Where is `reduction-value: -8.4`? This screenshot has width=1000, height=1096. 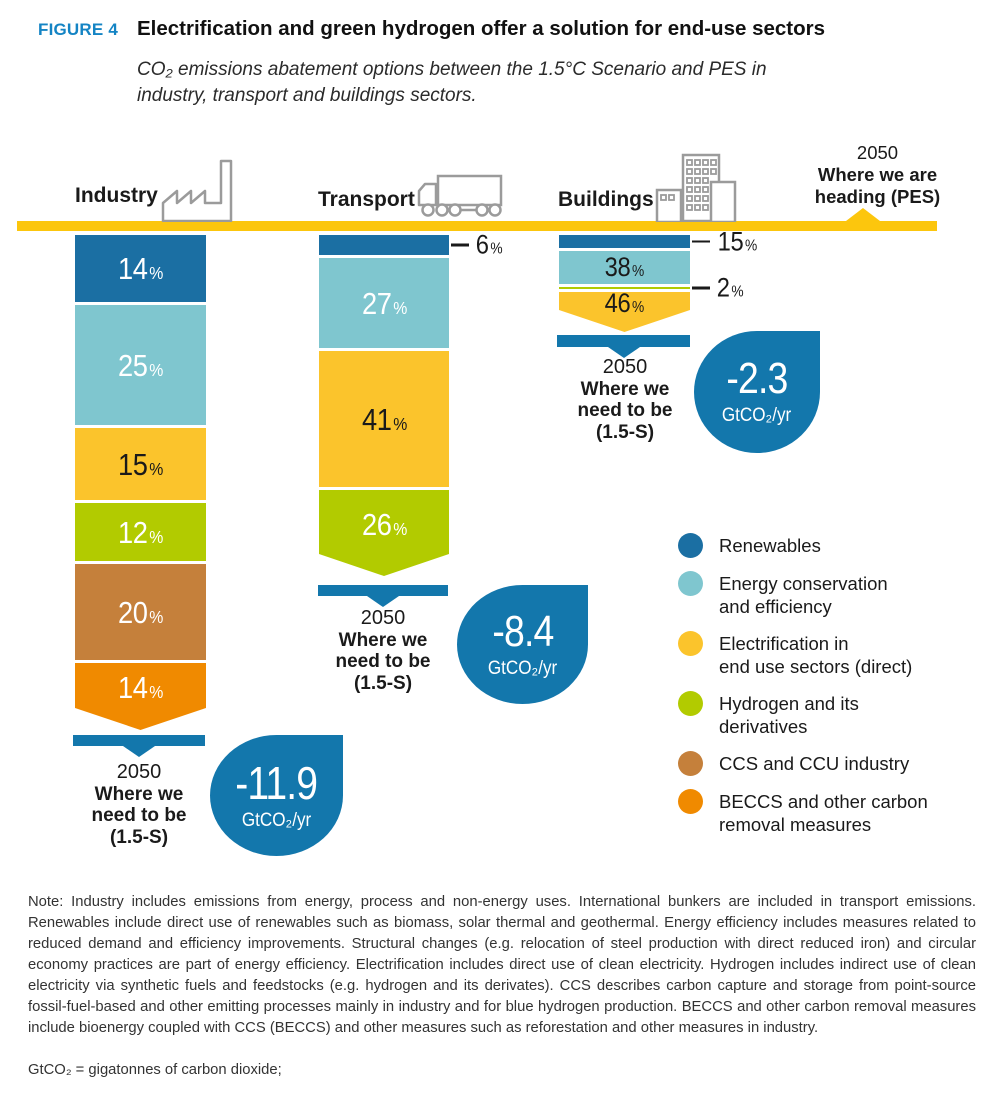 reduction-value: -8.4 is located at coordinates (522, 631).